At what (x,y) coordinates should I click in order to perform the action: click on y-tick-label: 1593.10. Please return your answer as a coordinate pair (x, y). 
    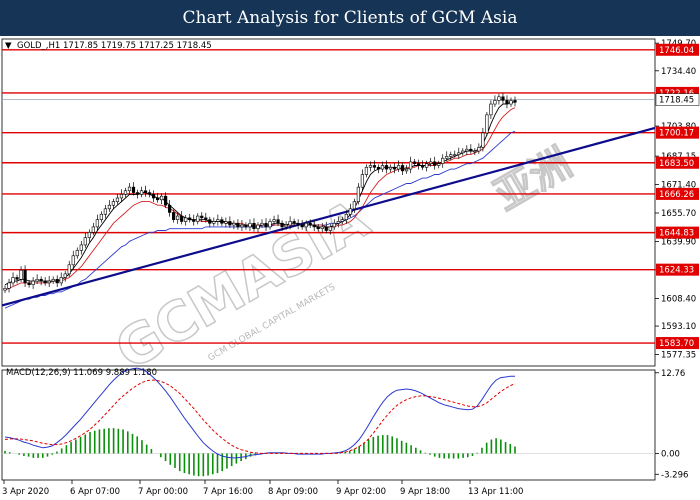
    Looking at the image, I should click on (678, 327).